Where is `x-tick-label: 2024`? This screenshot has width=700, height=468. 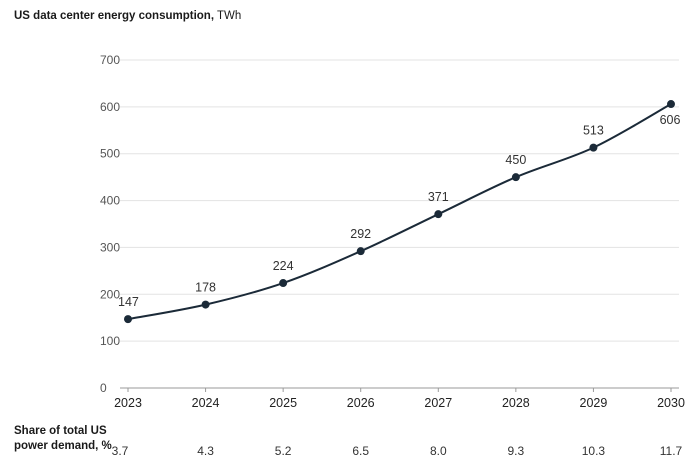
x-tick-label: 2024 is located at coordinates (206, 403).